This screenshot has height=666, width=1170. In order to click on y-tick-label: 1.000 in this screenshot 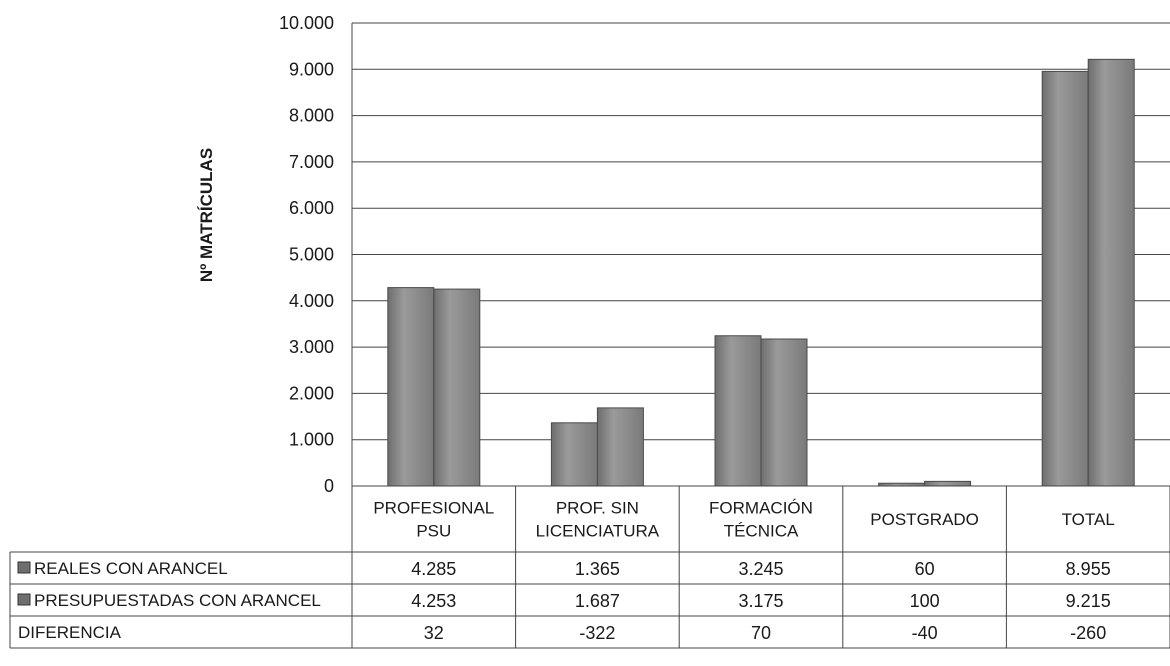, I will do `click(311, 440)`.